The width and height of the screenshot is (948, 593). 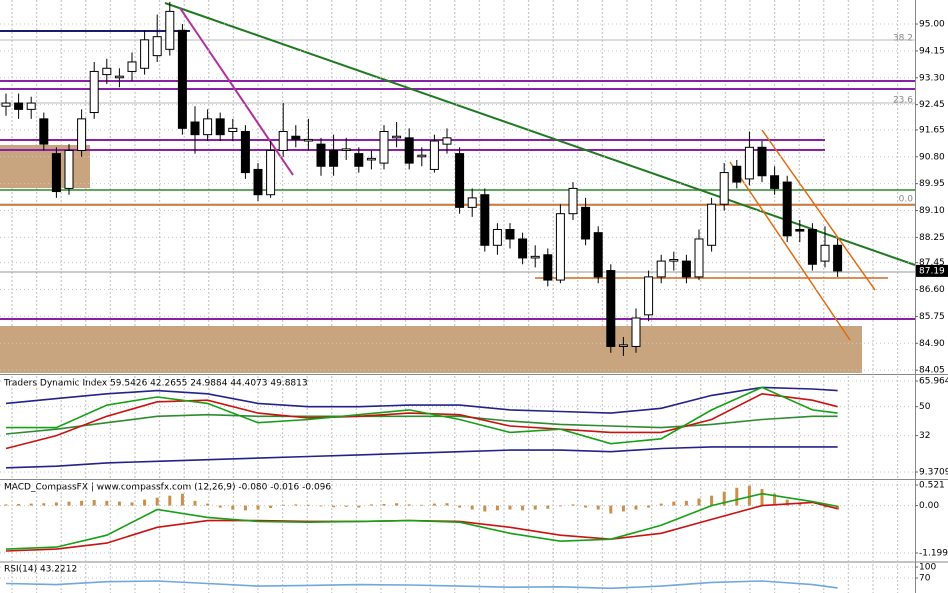 What do you see at coordinates (932, 485) in the screenshot?
I see `y-tick-label: 0.521` at bounding box center [932, 485].